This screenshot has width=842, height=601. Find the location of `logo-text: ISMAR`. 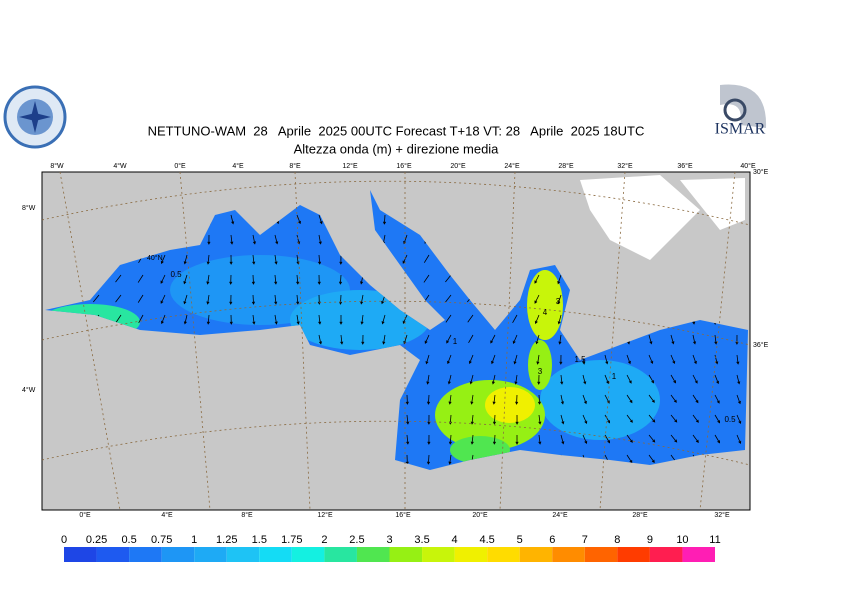

logo-text: ISMAR is located at coordinates (740, 129).